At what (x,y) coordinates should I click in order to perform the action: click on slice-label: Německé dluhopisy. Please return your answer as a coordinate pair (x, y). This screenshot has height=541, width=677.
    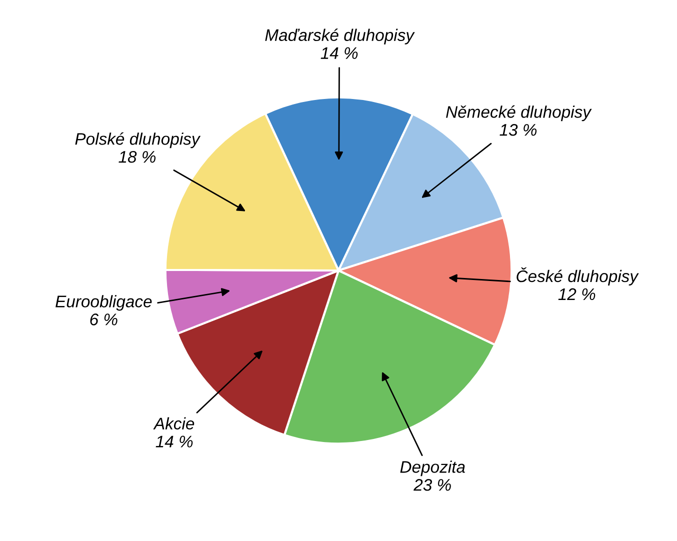
    Looking at the image, I should click on (519, 113).